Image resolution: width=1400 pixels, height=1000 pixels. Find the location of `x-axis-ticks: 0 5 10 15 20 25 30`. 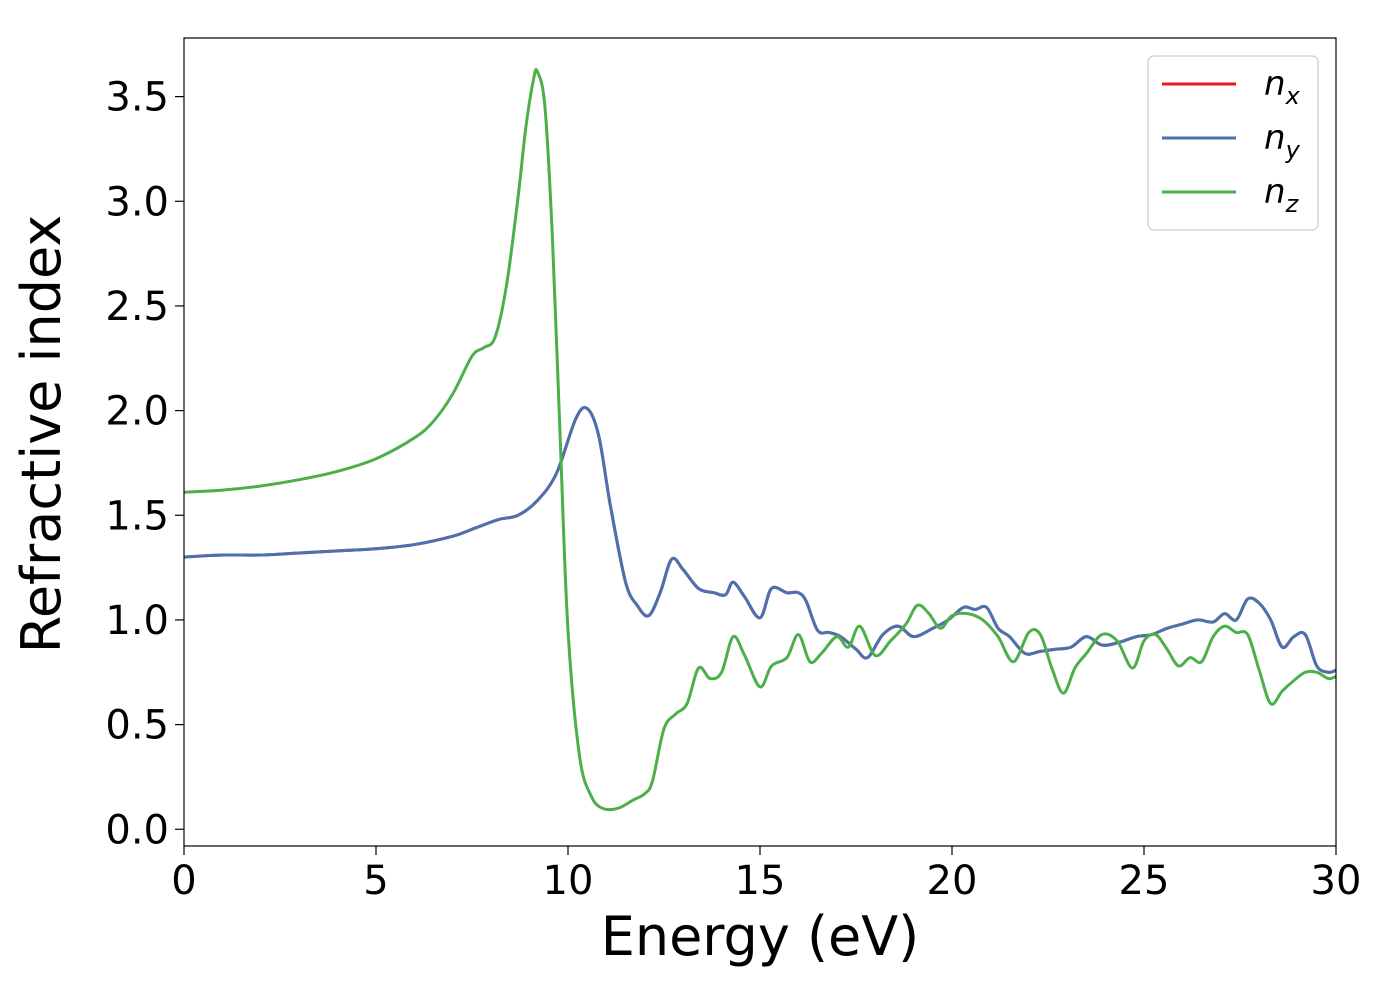

x-axis-ticks: 0 5 10 15 20 25 30 is located at coordinates (766, 875).